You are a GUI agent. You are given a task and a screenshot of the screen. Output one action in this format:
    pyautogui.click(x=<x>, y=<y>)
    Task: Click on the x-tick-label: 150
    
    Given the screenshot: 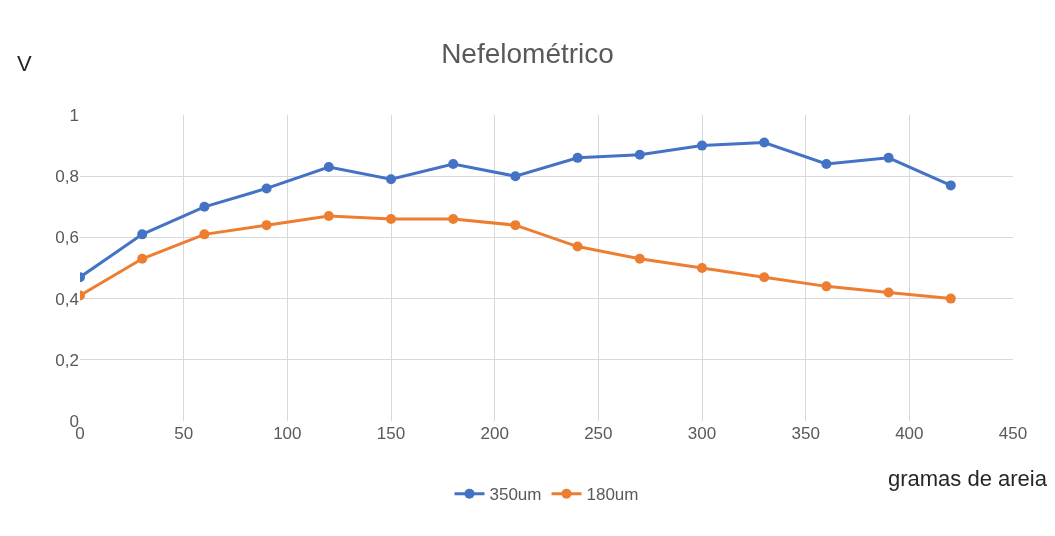 What is the action you would take?
    pyautogui.click(x=391, y=433)
    